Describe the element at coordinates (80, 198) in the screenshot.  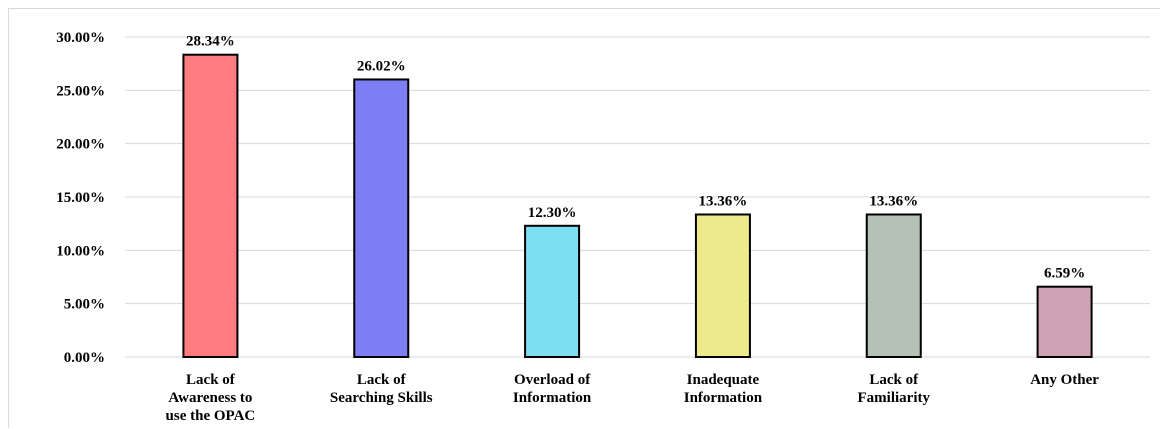
I see `y-tick-label: 15.00%` at that location.